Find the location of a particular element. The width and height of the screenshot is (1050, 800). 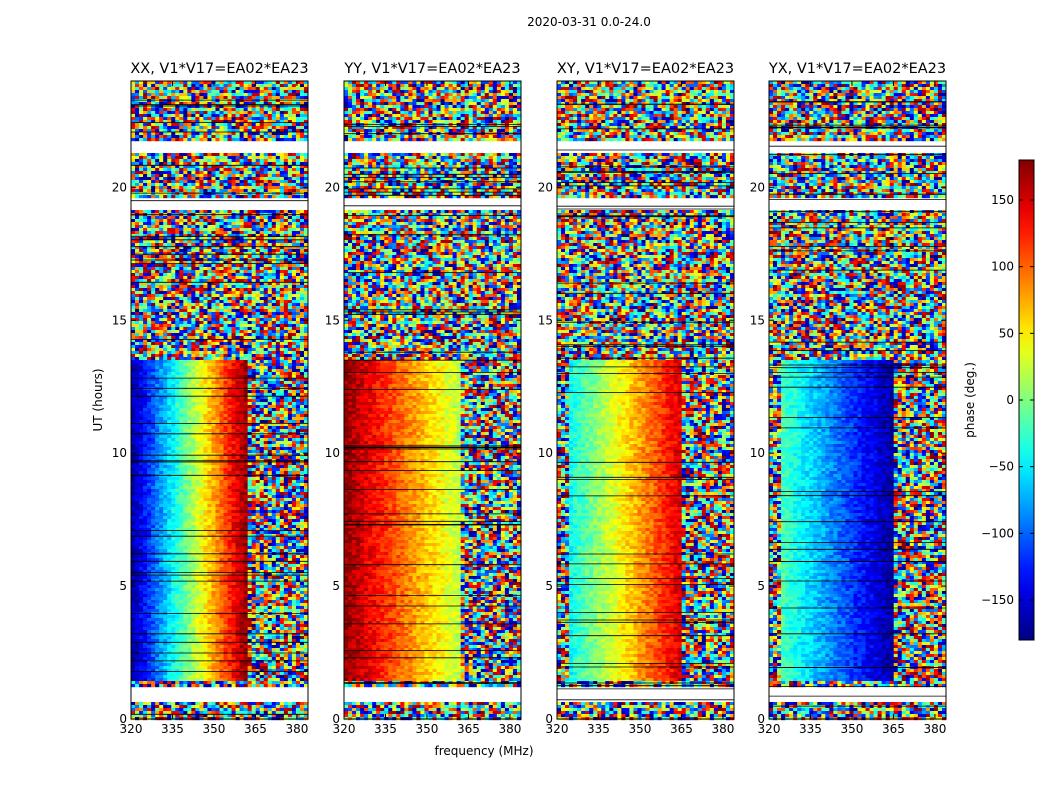

colorbar-tick-label: 100 is located at coordinates (1002, 267).